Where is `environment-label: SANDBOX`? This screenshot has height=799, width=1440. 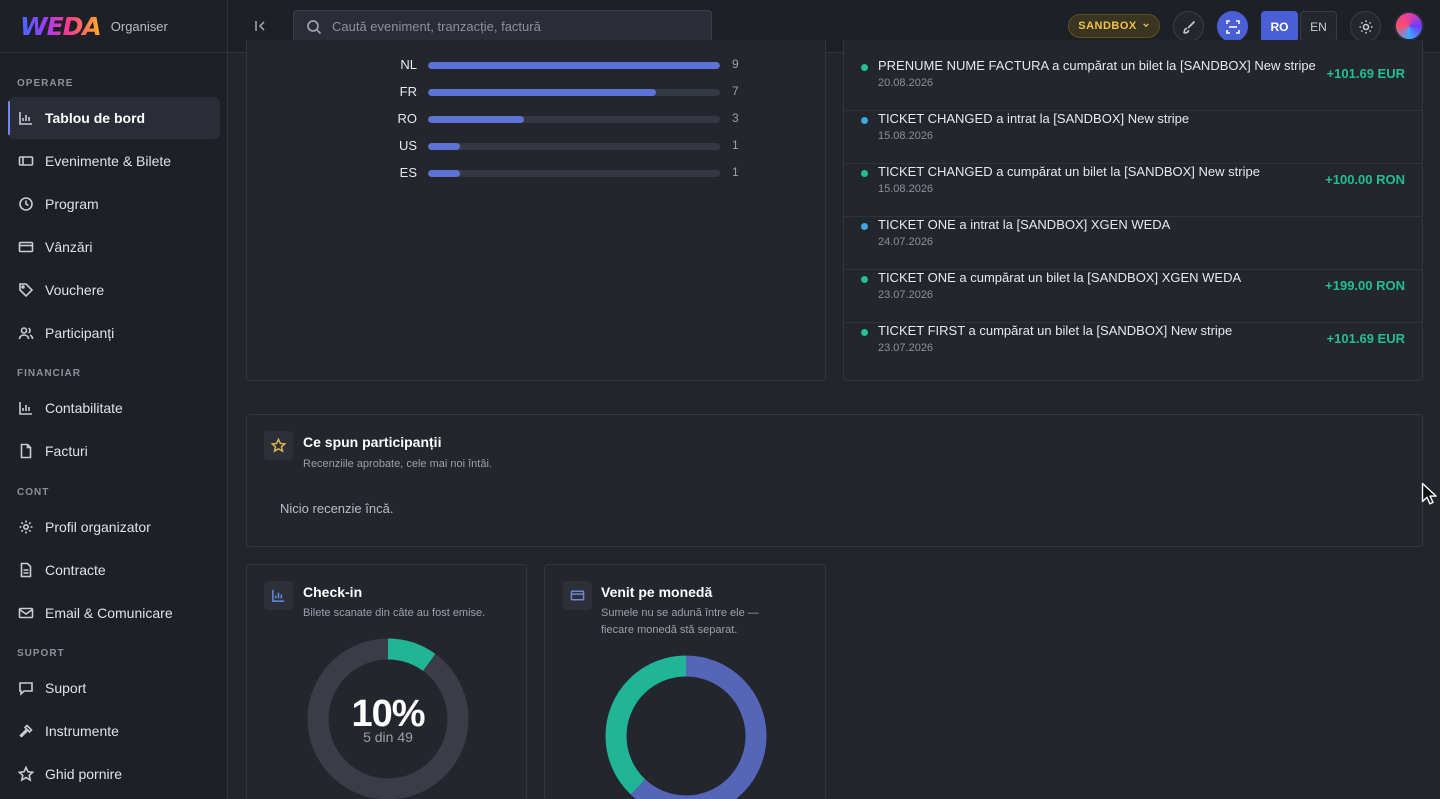
environment-label: SANDBOX is located at coordinates (1107, 26).